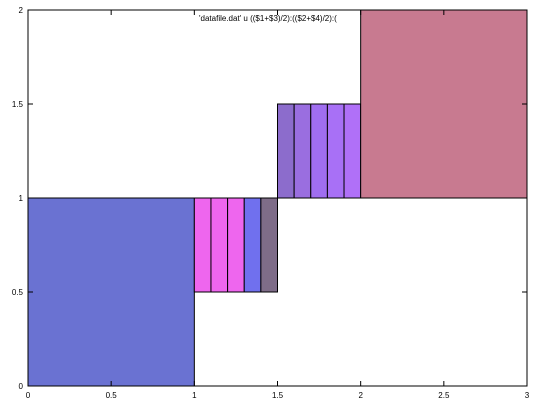 The height and width of the screenshot is (406, 540). I want to click on y-tick-label: 1, so click(21, 198).